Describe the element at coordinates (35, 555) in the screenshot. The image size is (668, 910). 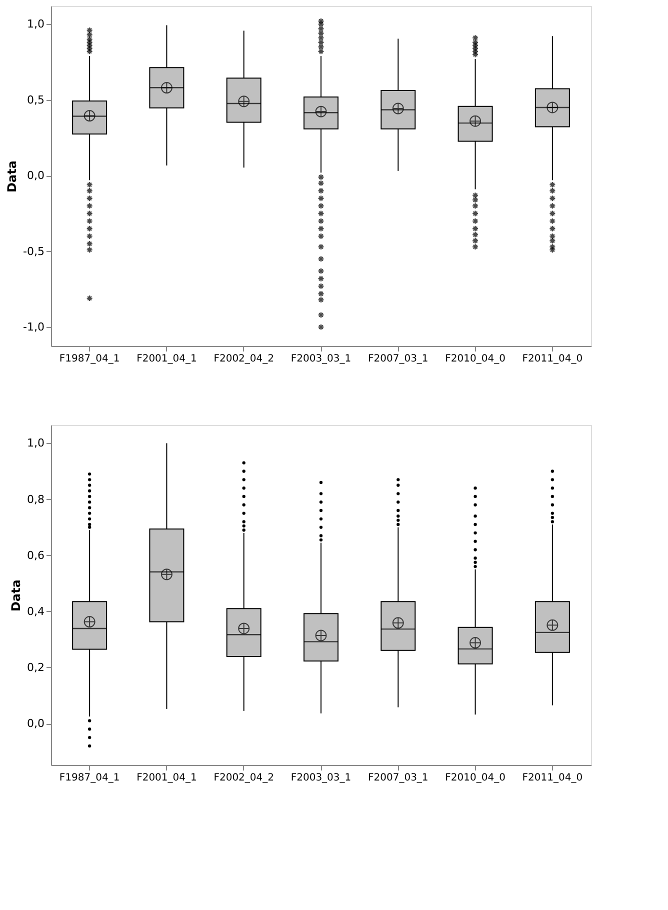
I see `y-tick-label: 0,6` at that location.